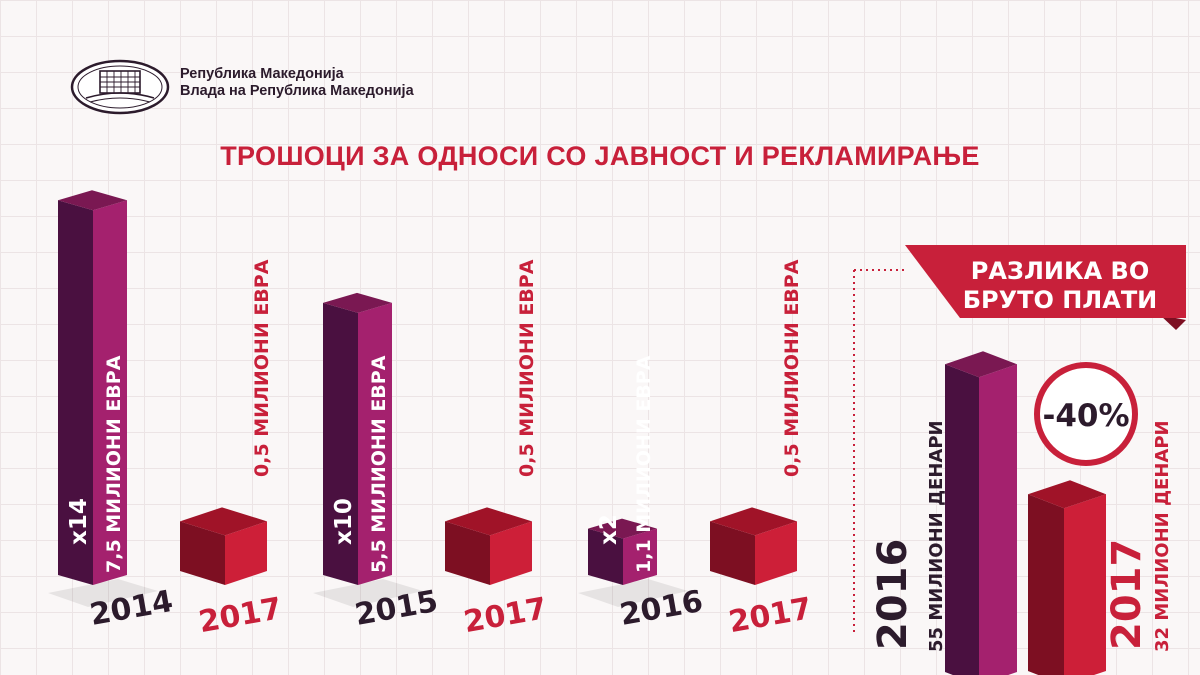 This screenshot has height=675, width=1200. Describe the element at coordinates (776, 553) in the screenshot. I see `bar-2017-after-2016-side` at that location.